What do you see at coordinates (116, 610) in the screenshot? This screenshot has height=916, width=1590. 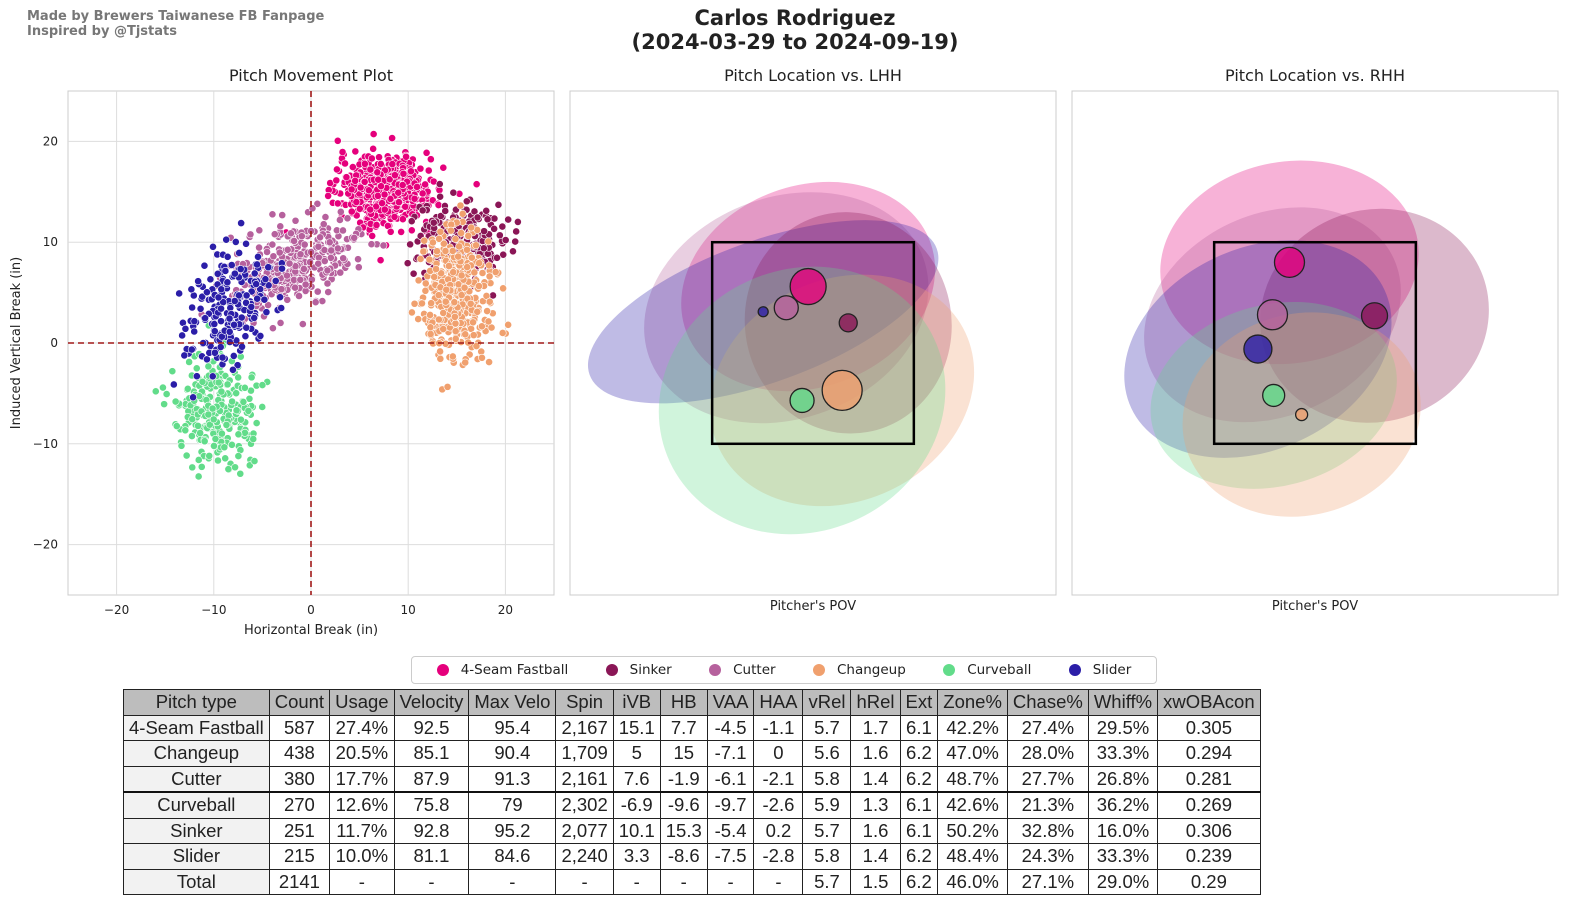 I see `x-tick-label: −20` at bounding box center [116, 610].